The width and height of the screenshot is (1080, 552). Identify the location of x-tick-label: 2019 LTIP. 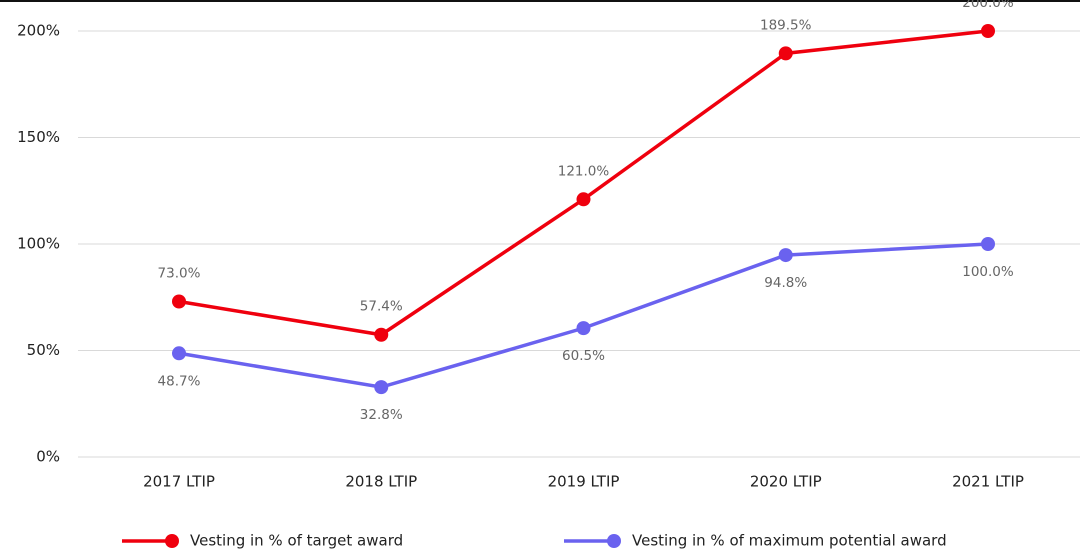
(584, 482).